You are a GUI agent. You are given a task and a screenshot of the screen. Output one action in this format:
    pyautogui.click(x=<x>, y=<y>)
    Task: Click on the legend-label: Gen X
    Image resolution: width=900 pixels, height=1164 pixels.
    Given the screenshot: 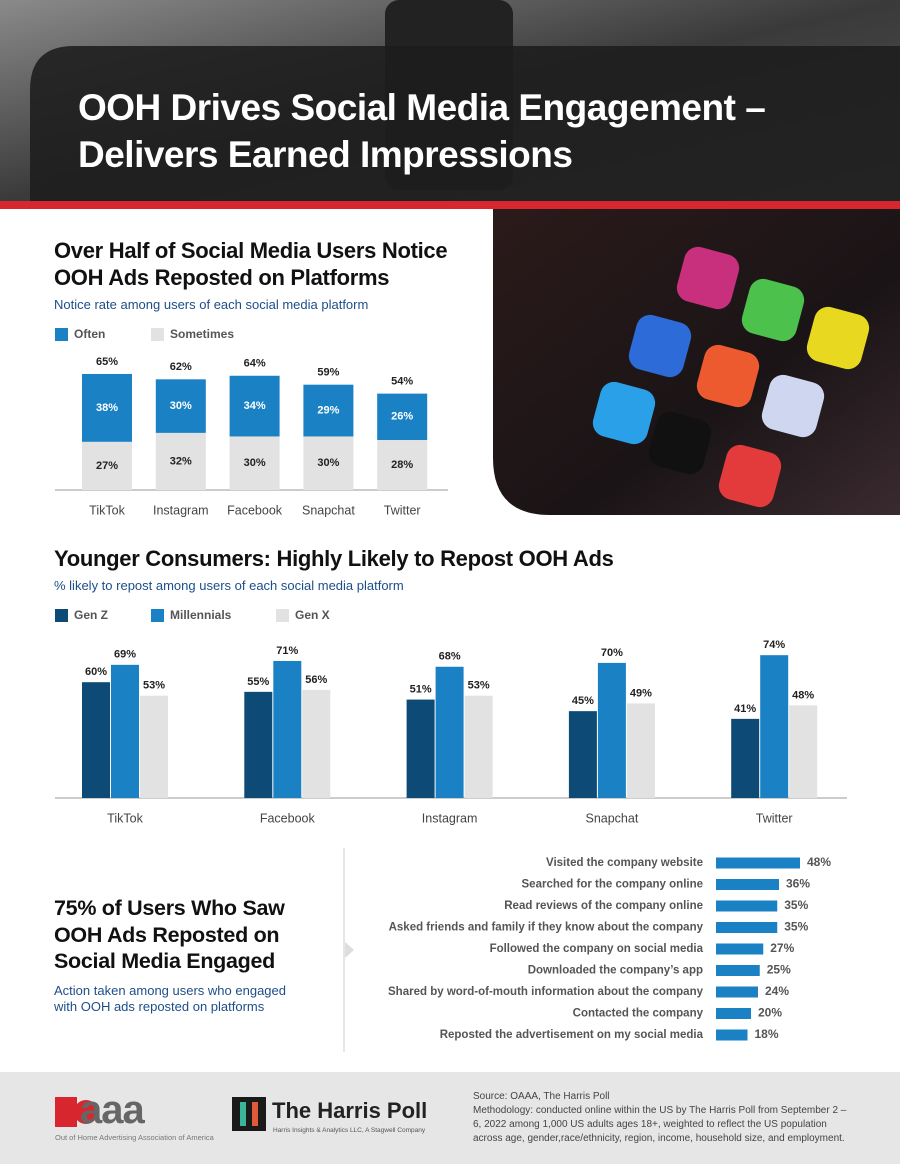 What is the action you would take?
    pyautogui.click(x=312, y=615)
    